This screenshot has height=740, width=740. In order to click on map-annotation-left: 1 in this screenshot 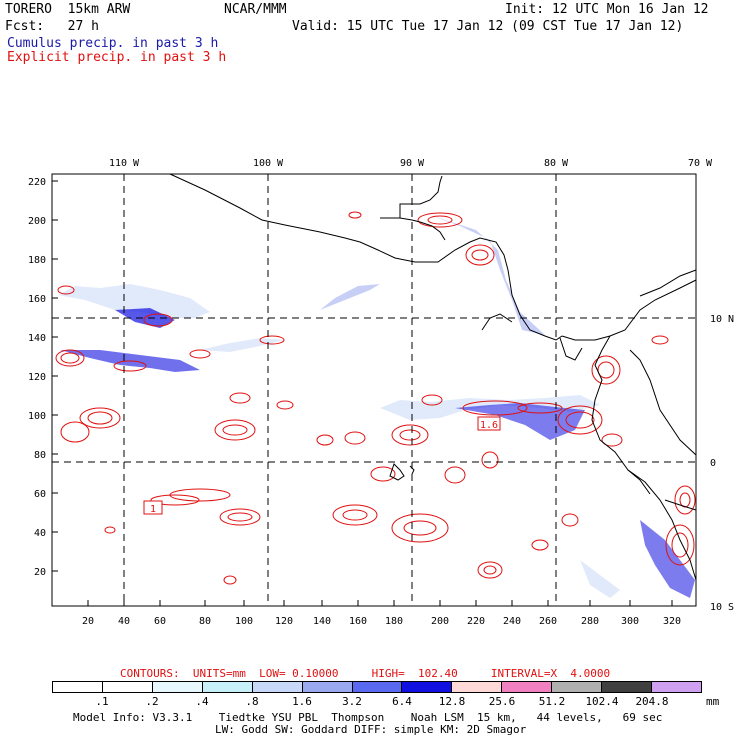, I will do `click(153, 507)`.